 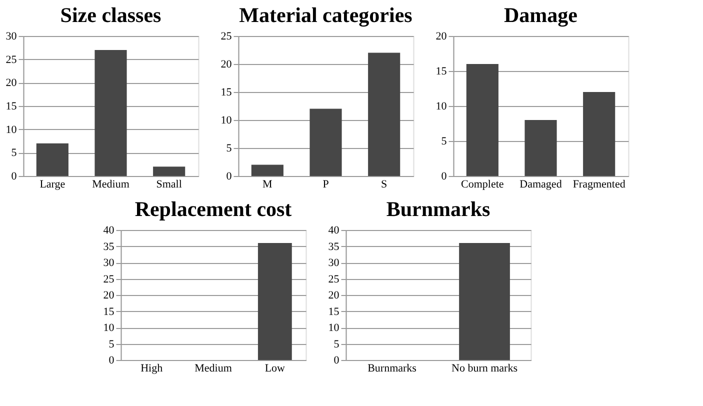 I want to click on x-tick-label: High, so click(x=152, y=368).